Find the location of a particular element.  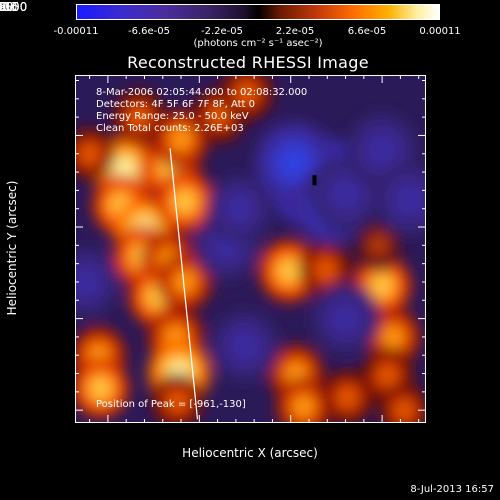

colorbar-tick: -2.2e-05 is located at coordinates (222, 31).